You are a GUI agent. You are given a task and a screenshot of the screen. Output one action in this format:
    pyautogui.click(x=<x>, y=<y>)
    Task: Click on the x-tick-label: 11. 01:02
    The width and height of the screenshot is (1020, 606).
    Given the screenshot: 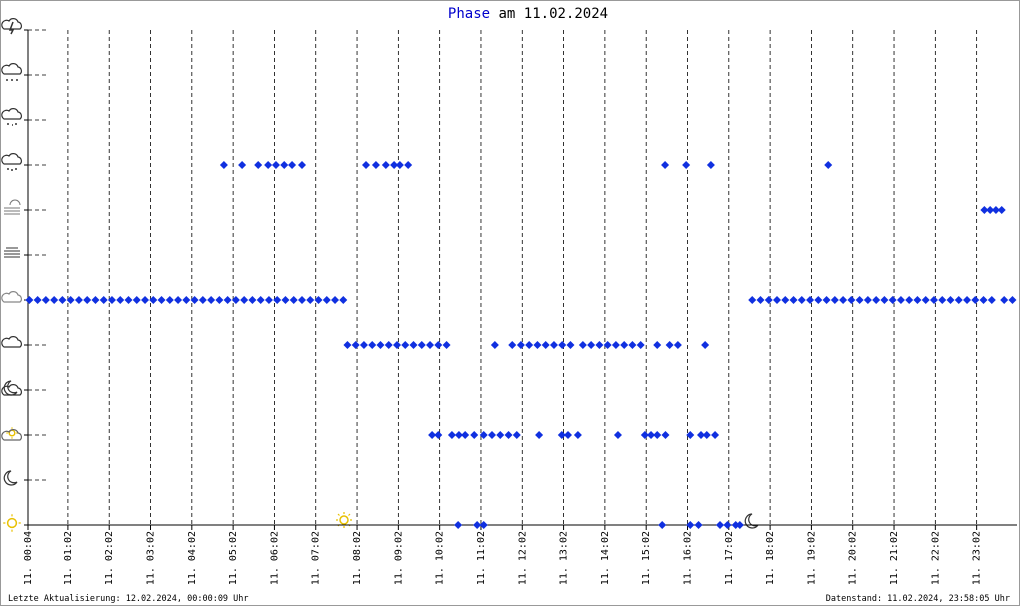 What is the action you would take?
    pyautogui.click(x=68, y=558)
    